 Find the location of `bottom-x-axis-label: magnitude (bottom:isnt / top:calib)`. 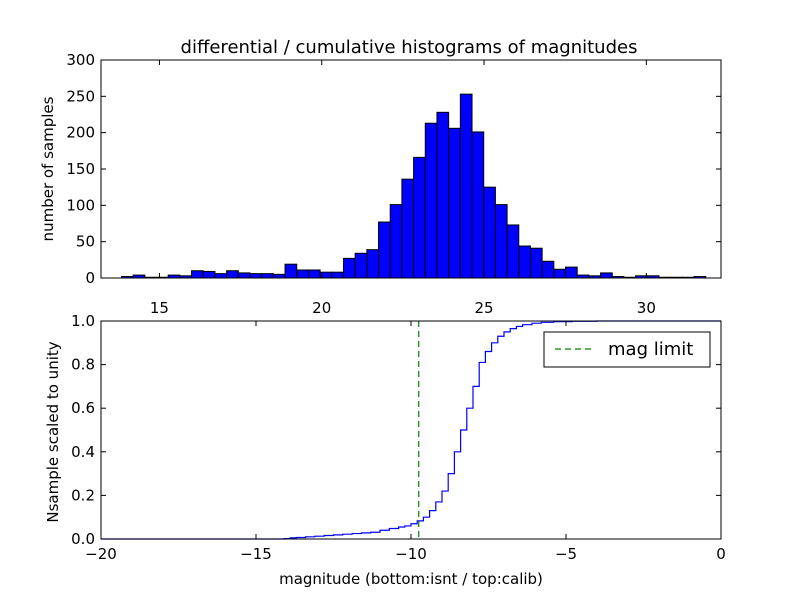

bottom-x-axis-label: magnitude (bottom:isnt / top:calib) is located at coordinates (411, 579).